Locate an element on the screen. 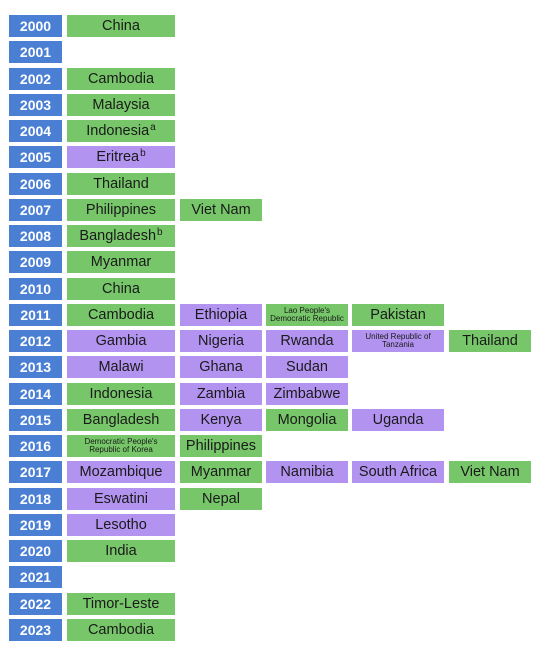  country-cell: Bangladesh b is located at coordinates (121, 236).